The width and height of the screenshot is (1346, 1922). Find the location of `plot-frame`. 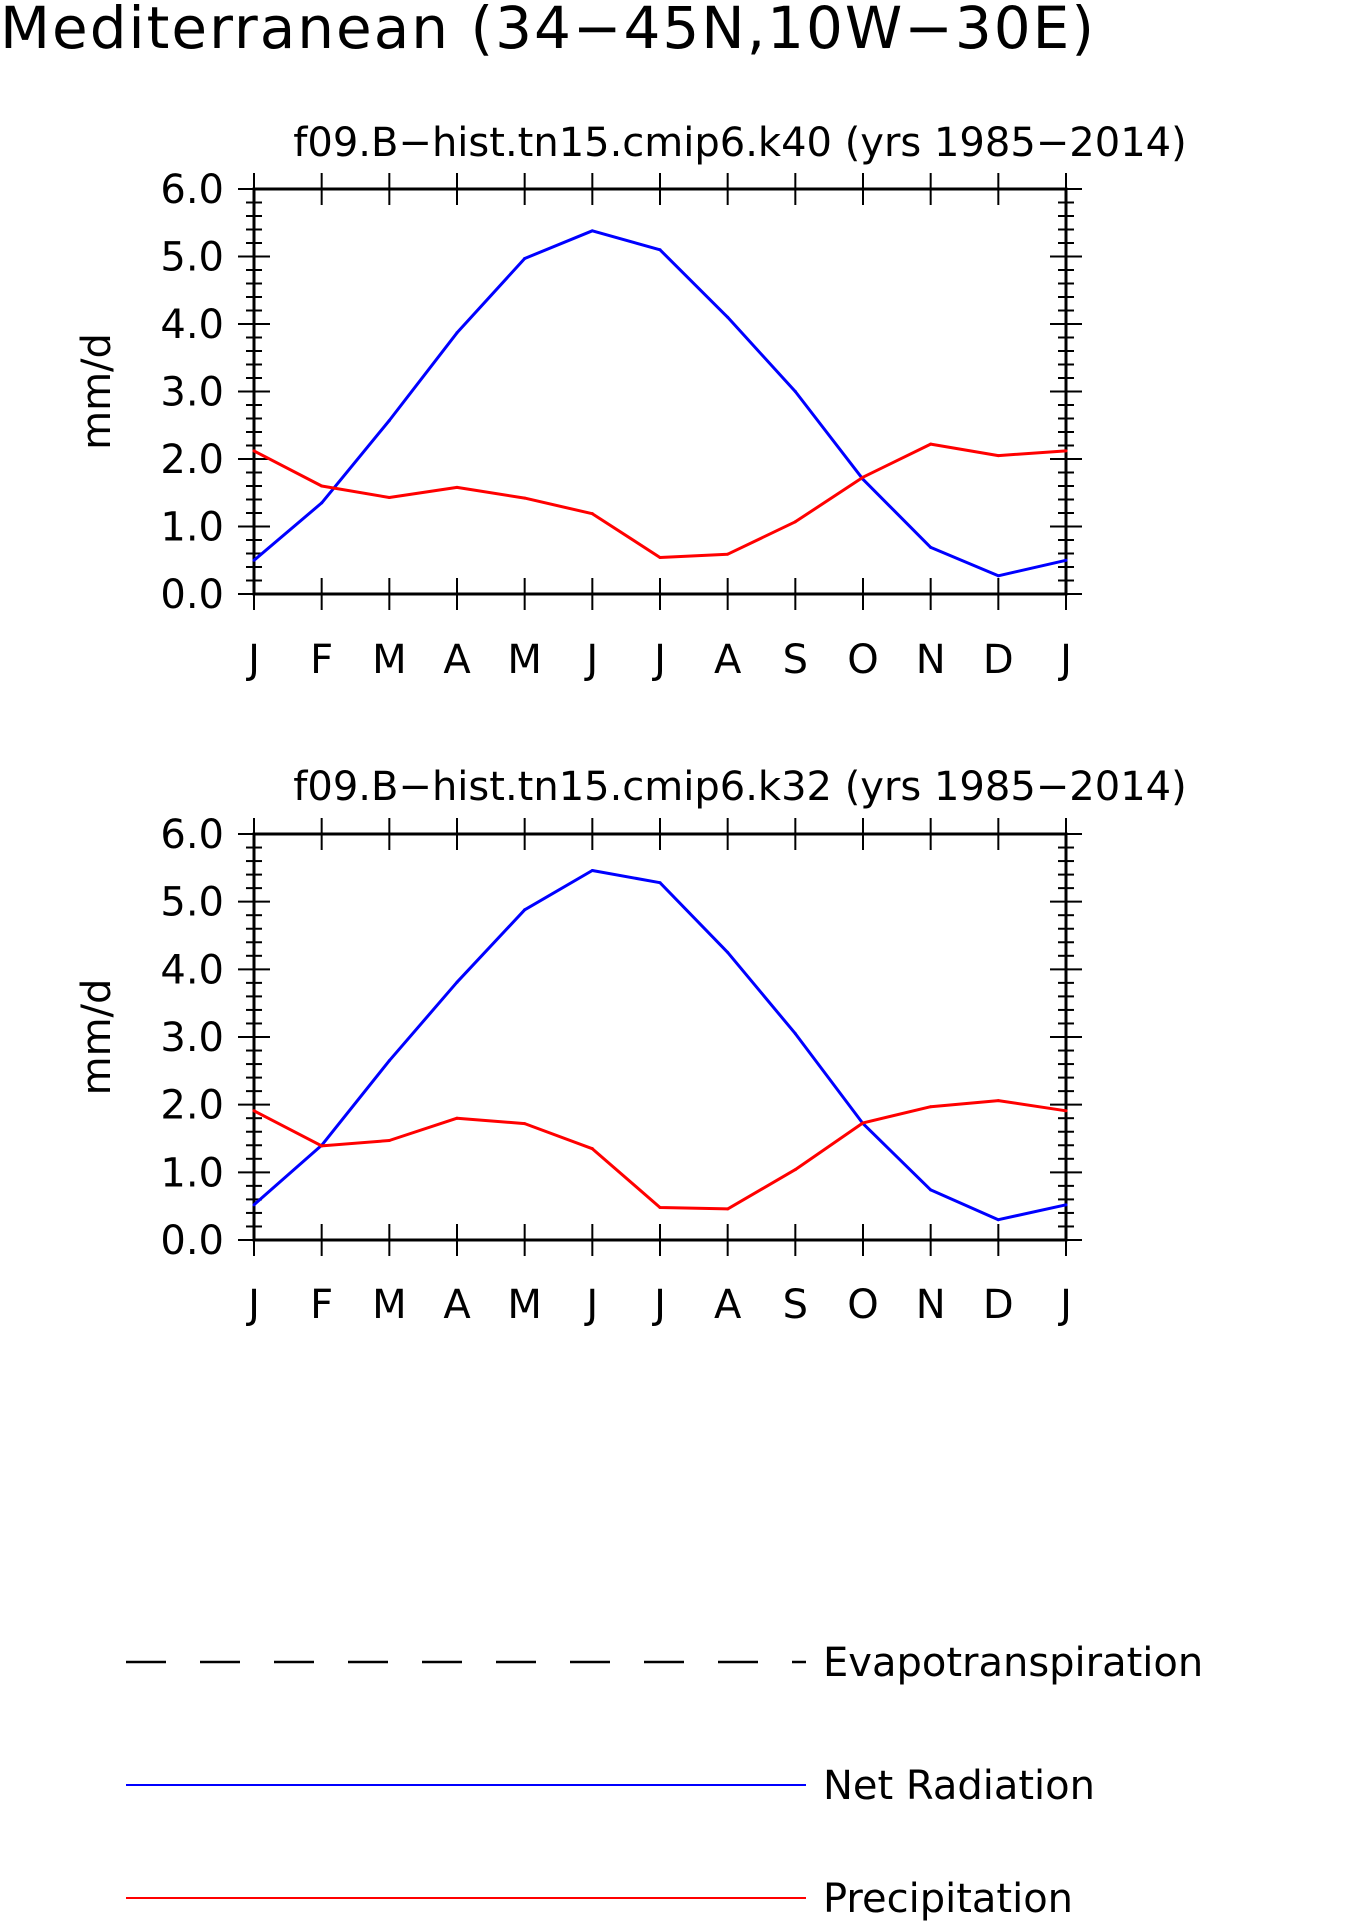

plot-frame is located at coordinates (660, 1037).